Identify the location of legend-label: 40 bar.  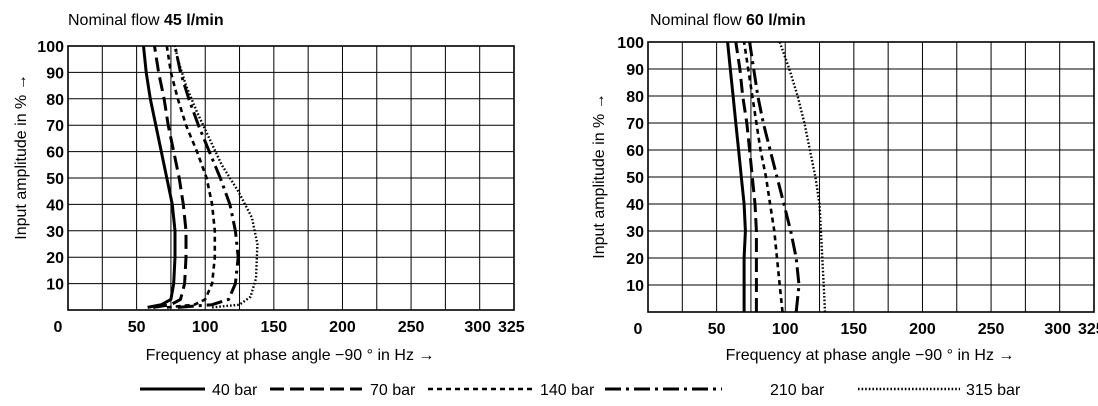
(235, 390).